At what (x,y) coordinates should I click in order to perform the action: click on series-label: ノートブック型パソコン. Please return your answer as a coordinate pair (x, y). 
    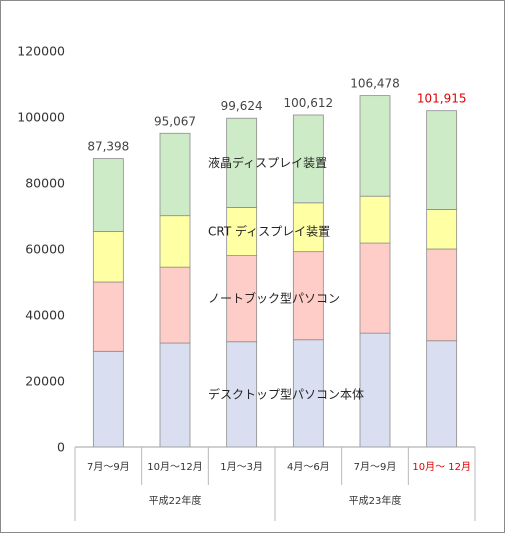
    Looking at the image, I should click on (274, 298).